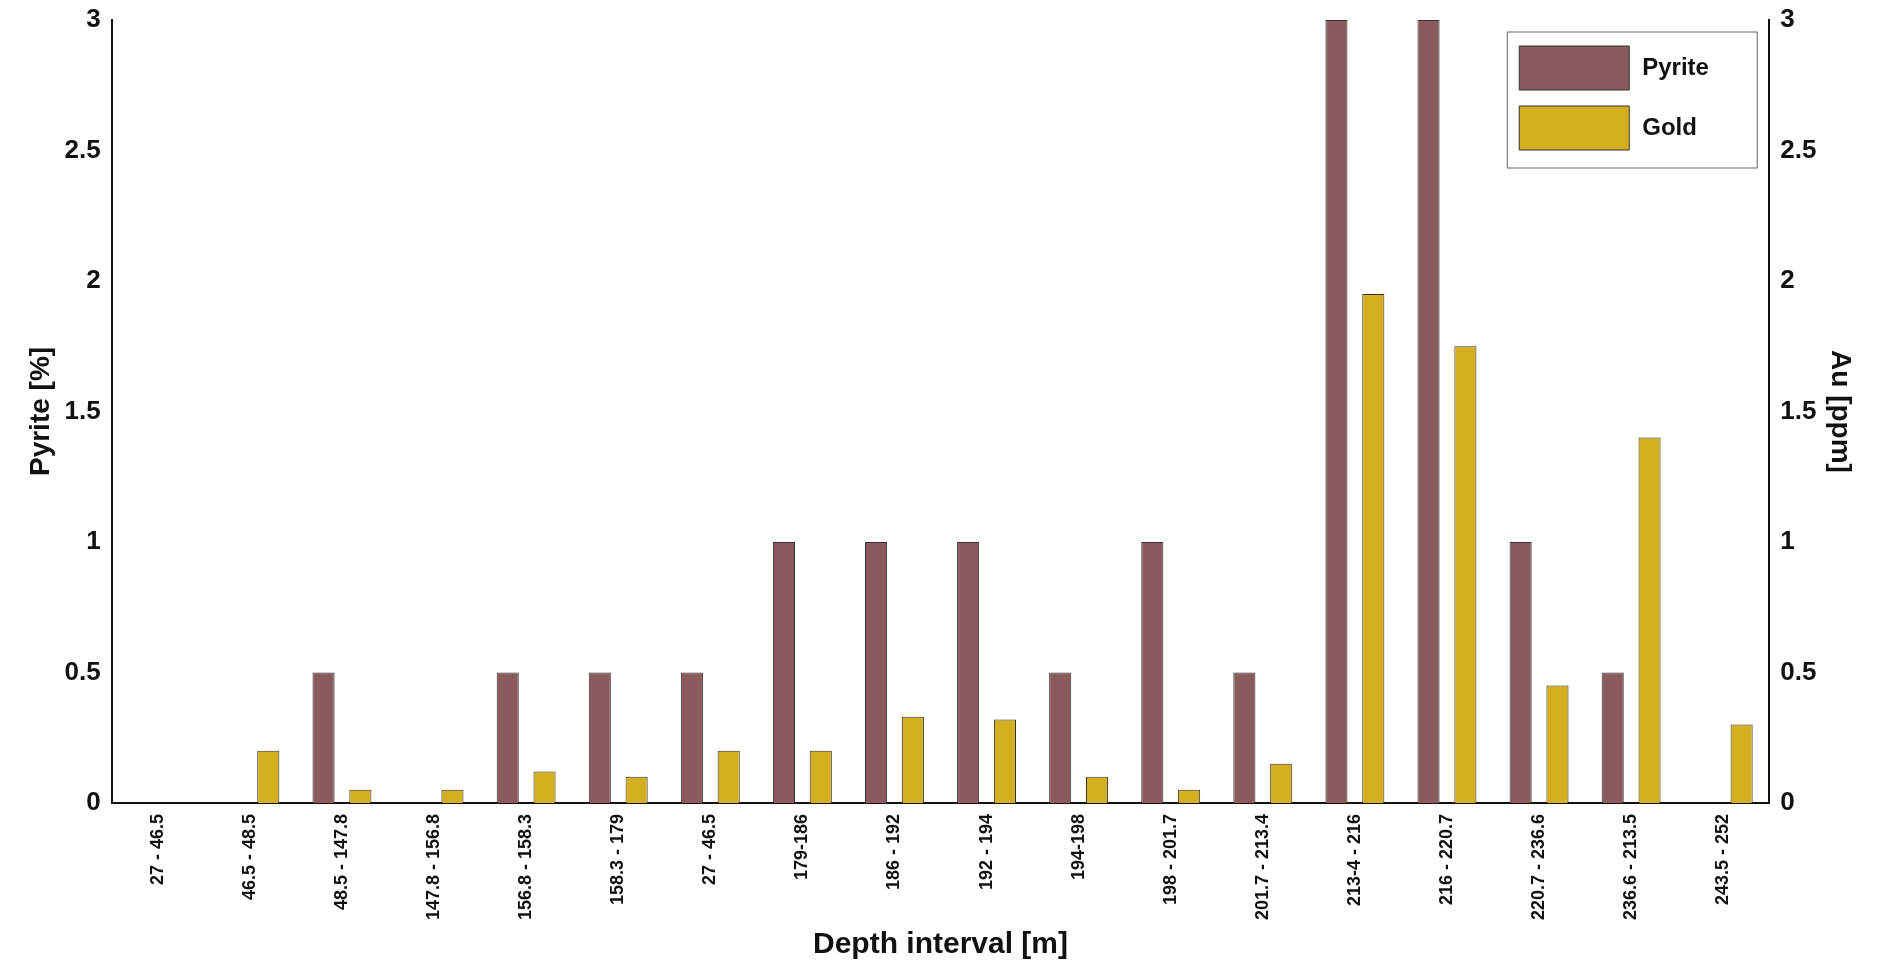  I want to click on y-tick-label: 0, so click(93, 801).